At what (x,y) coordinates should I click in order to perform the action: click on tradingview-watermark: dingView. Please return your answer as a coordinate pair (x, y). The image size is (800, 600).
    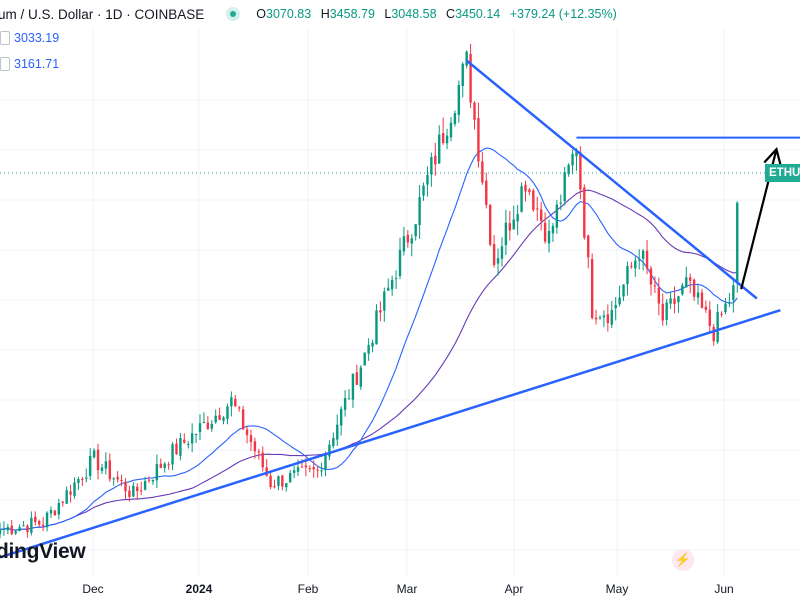
    Looking at the image, I should click on (43, 551).